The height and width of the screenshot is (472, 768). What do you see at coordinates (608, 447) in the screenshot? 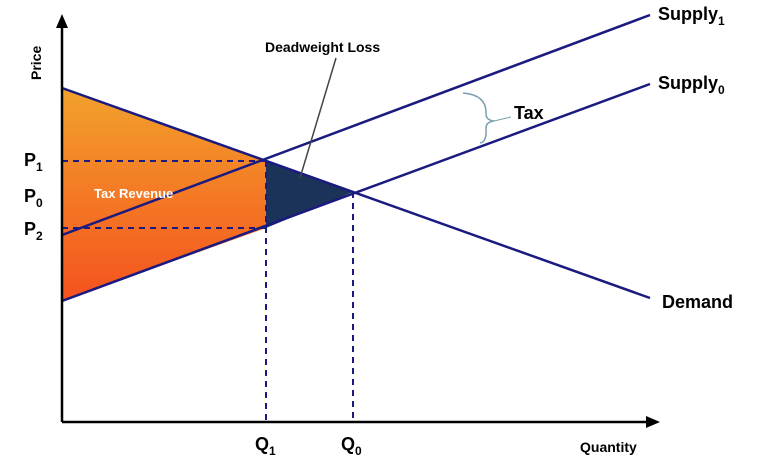
I see `x-axis-label: Quantity` at bounding box center [608, 447].